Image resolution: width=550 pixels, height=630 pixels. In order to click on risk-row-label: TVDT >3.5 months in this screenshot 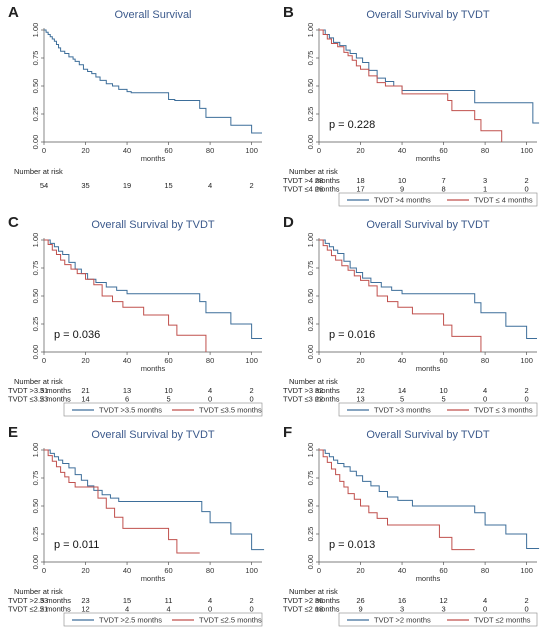, I will do `click(39, 390)`.